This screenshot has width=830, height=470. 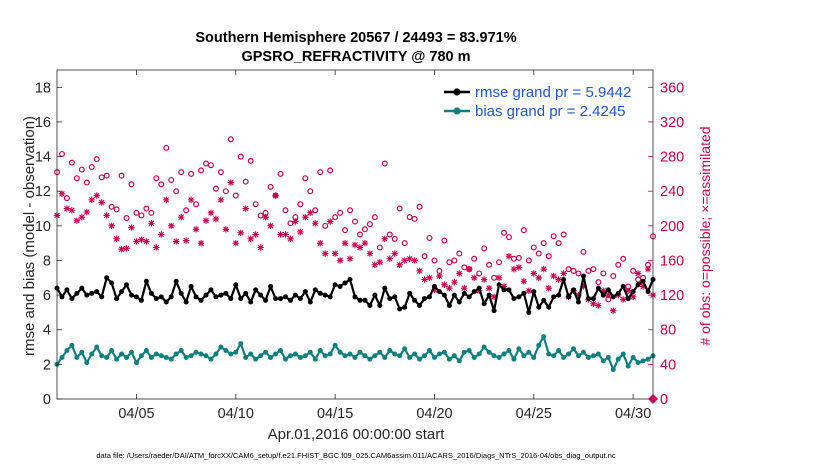 I want to click on x-tick-label: 04/20, so click(x=434, y=414).